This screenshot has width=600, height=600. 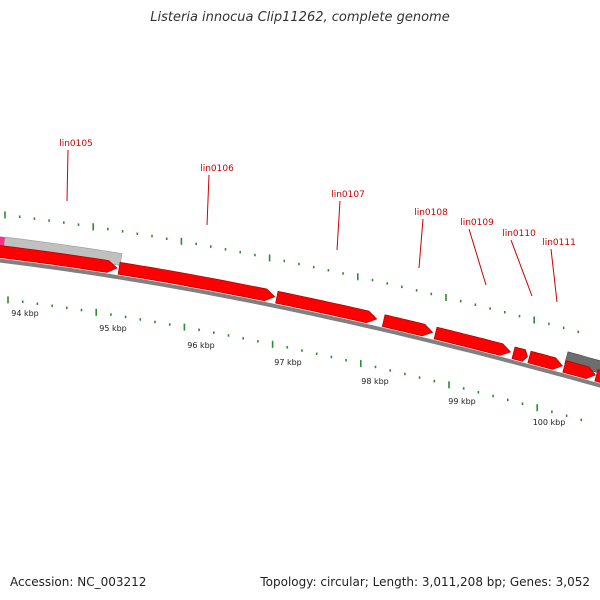 What do you see at coordinates (431, 213) in the screenshot?
I see `gene-label: lin0108` at bounding box center [431, 213].